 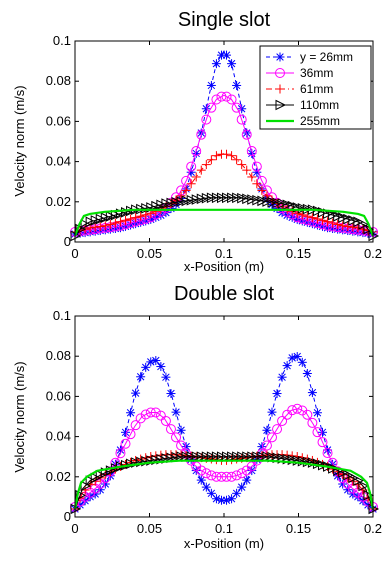 What do you see at coordinates (62, 40) in the screenshot?
I see `y-tick-label: 0.1` at bounding box center [62, 40].